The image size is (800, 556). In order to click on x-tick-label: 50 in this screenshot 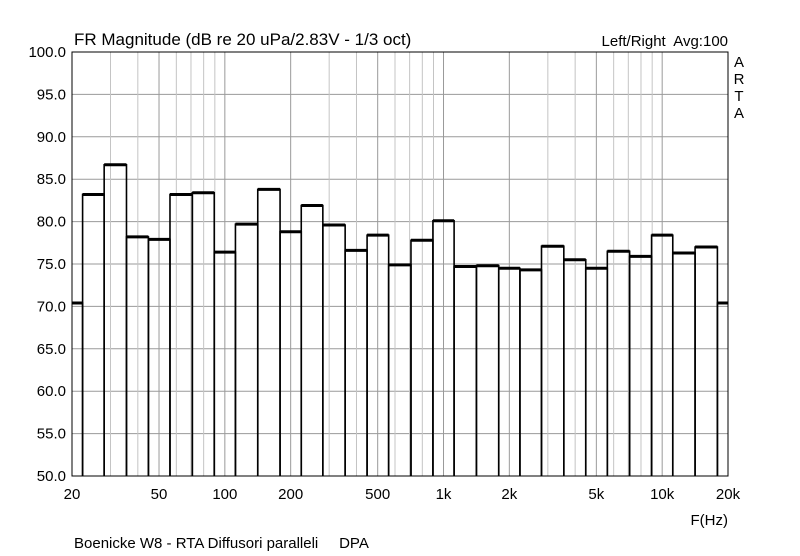, I will do `click(159, 494)`.